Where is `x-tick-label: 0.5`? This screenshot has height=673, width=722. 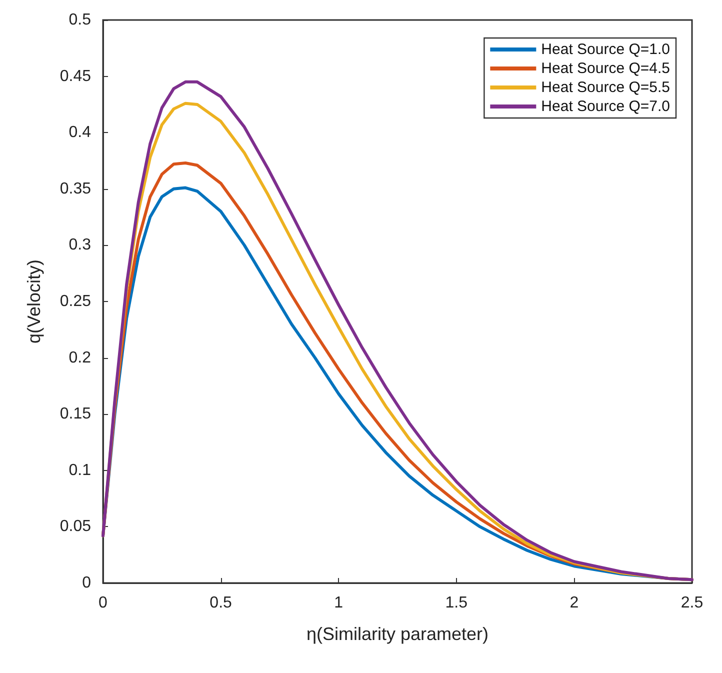
x-tick-label: 0.5 is located at coordinates (221, 603).